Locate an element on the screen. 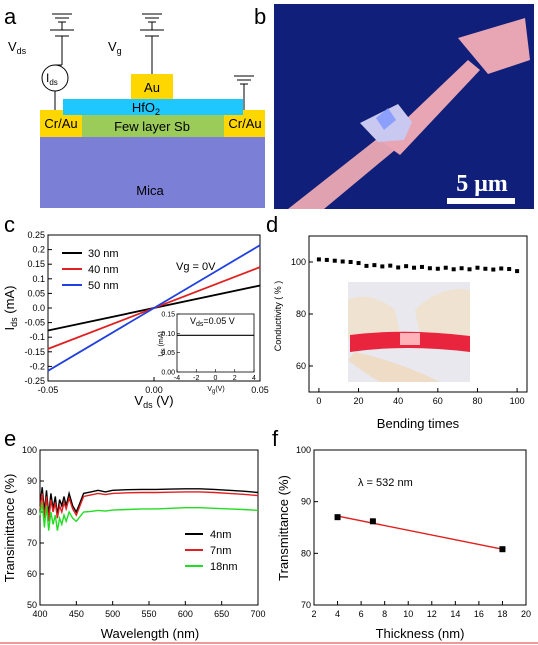 The image size is (538, 645). y-tick-label: 0.2 is located at coordinates (38, 250).